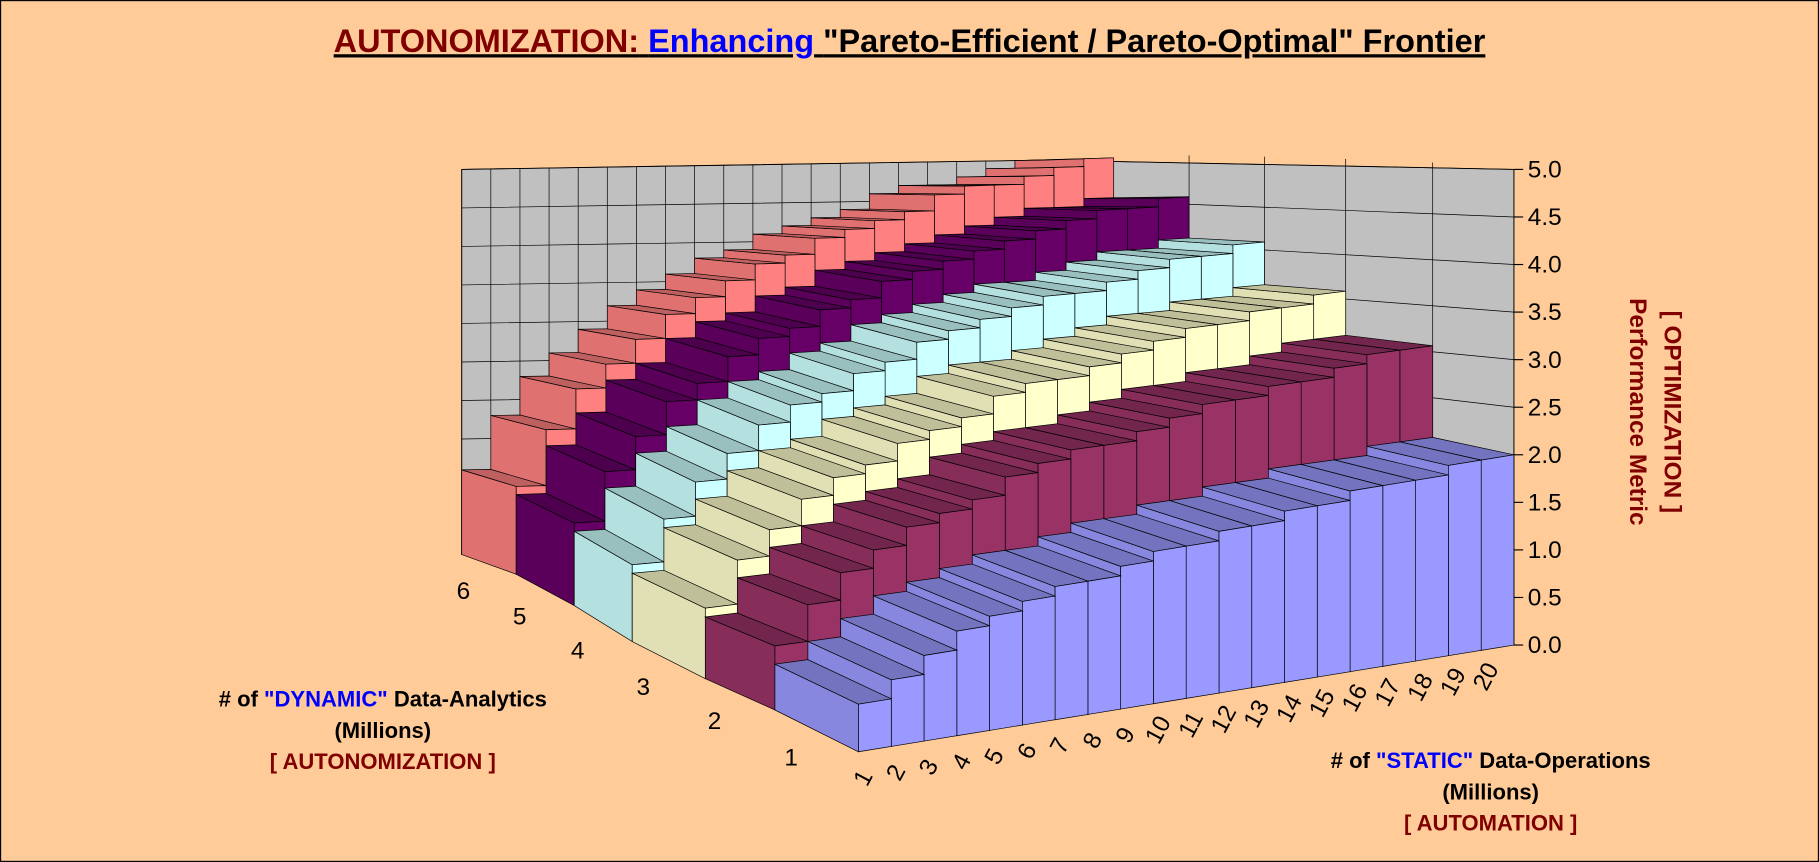  I want to click on depth-axis-label: [ AUTONOMIZATION ], so click(383, 761).